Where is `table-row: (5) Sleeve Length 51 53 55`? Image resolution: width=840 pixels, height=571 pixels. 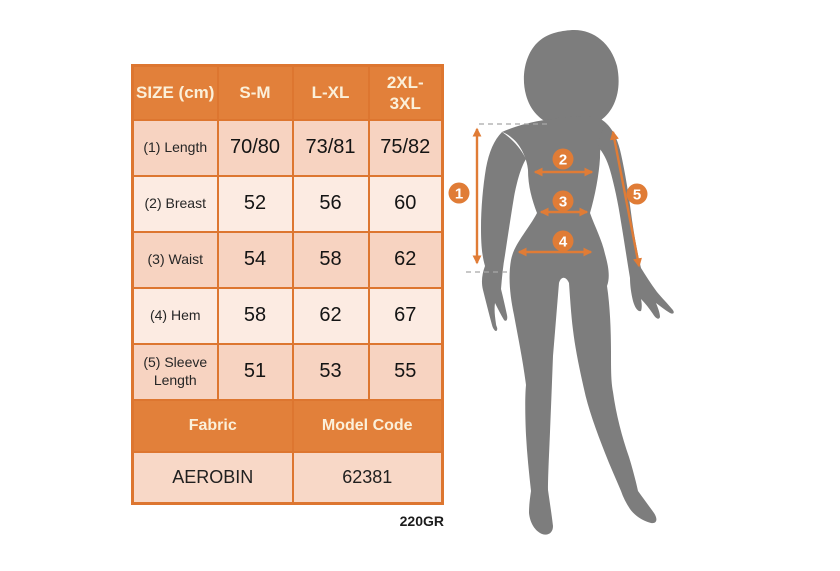
table-row: (5) Sleeve Length 51 53 55 is located at coordinates (287, 371).